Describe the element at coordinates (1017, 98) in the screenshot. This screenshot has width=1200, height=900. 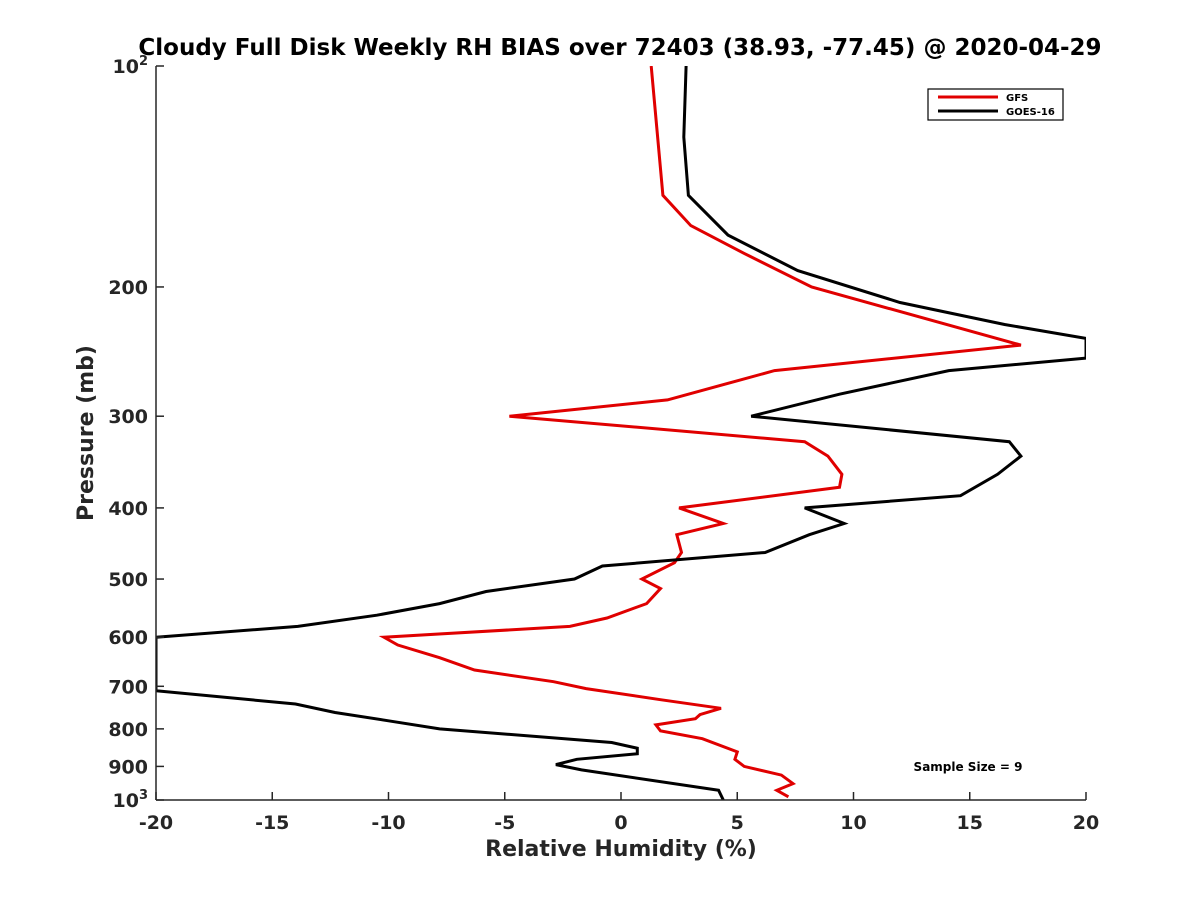
I see `legend-label-gfs: GFS` at that location.